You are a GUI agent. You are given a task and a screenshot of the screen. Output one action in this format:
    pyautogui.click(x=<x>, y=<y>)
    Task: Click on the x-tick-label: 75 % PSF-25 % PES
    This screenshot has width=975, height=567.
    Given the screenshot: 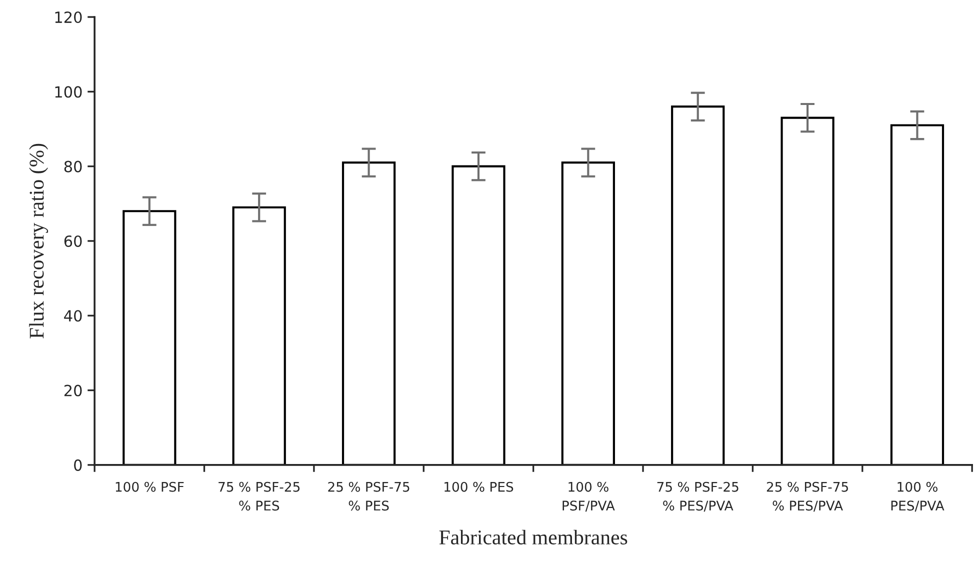 What is the action you would take?
    pyautogui.click(x=259, y=496)
    